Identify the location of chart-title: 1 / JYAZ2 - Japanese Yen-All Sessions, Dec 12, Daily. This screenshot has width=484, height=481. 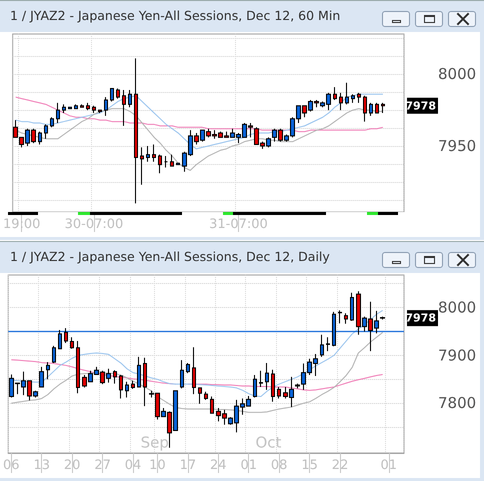
(170, 256).